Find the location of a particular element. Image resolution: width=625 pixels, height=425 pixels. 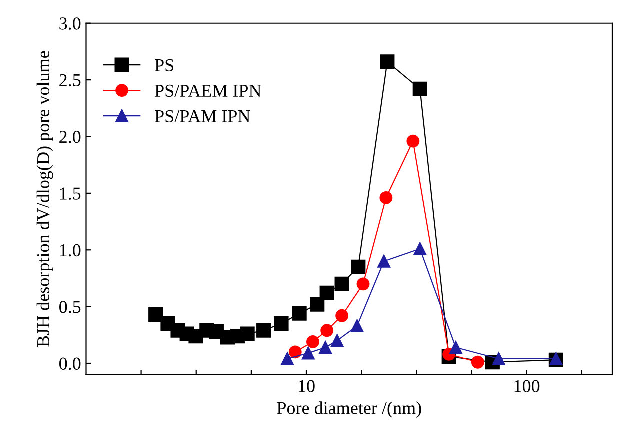

x-axis-title: Pore diameter /(nm) is located at coordinates (349, 410).